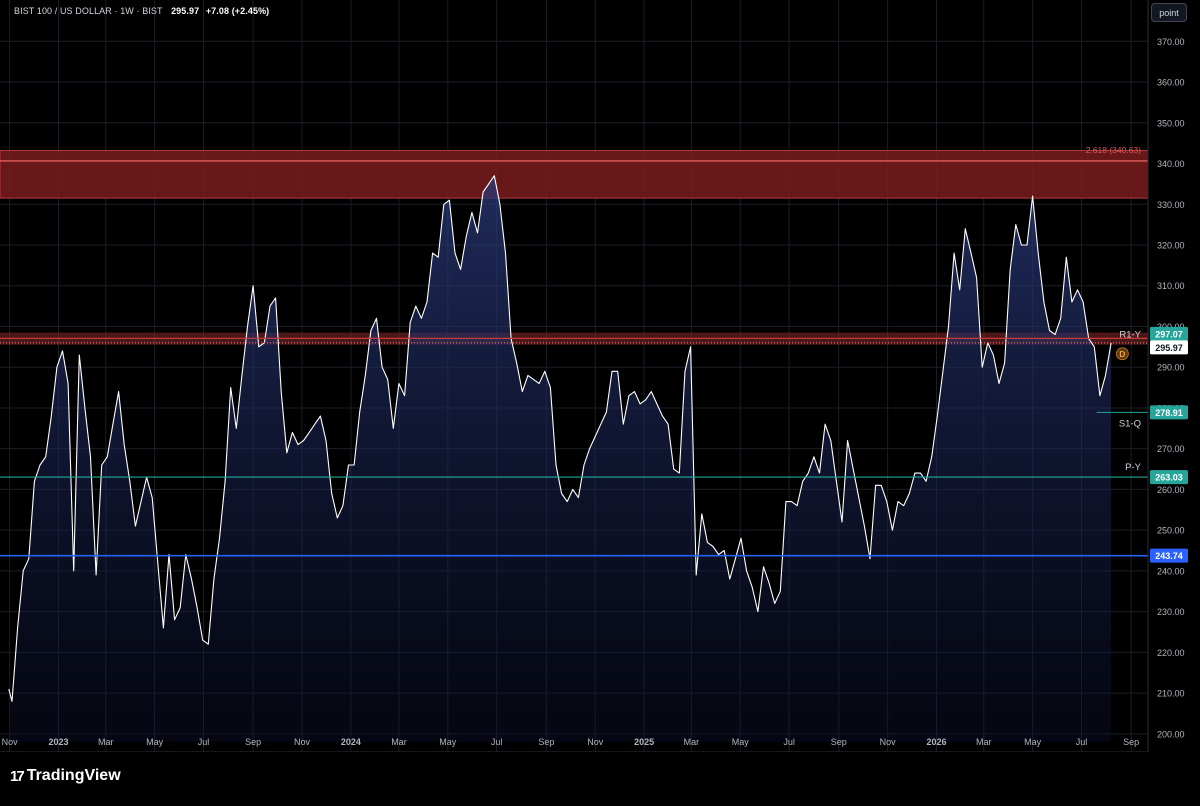 The image size is (1200, 806). I want to click on p-y-badge, so click(1169, 477).